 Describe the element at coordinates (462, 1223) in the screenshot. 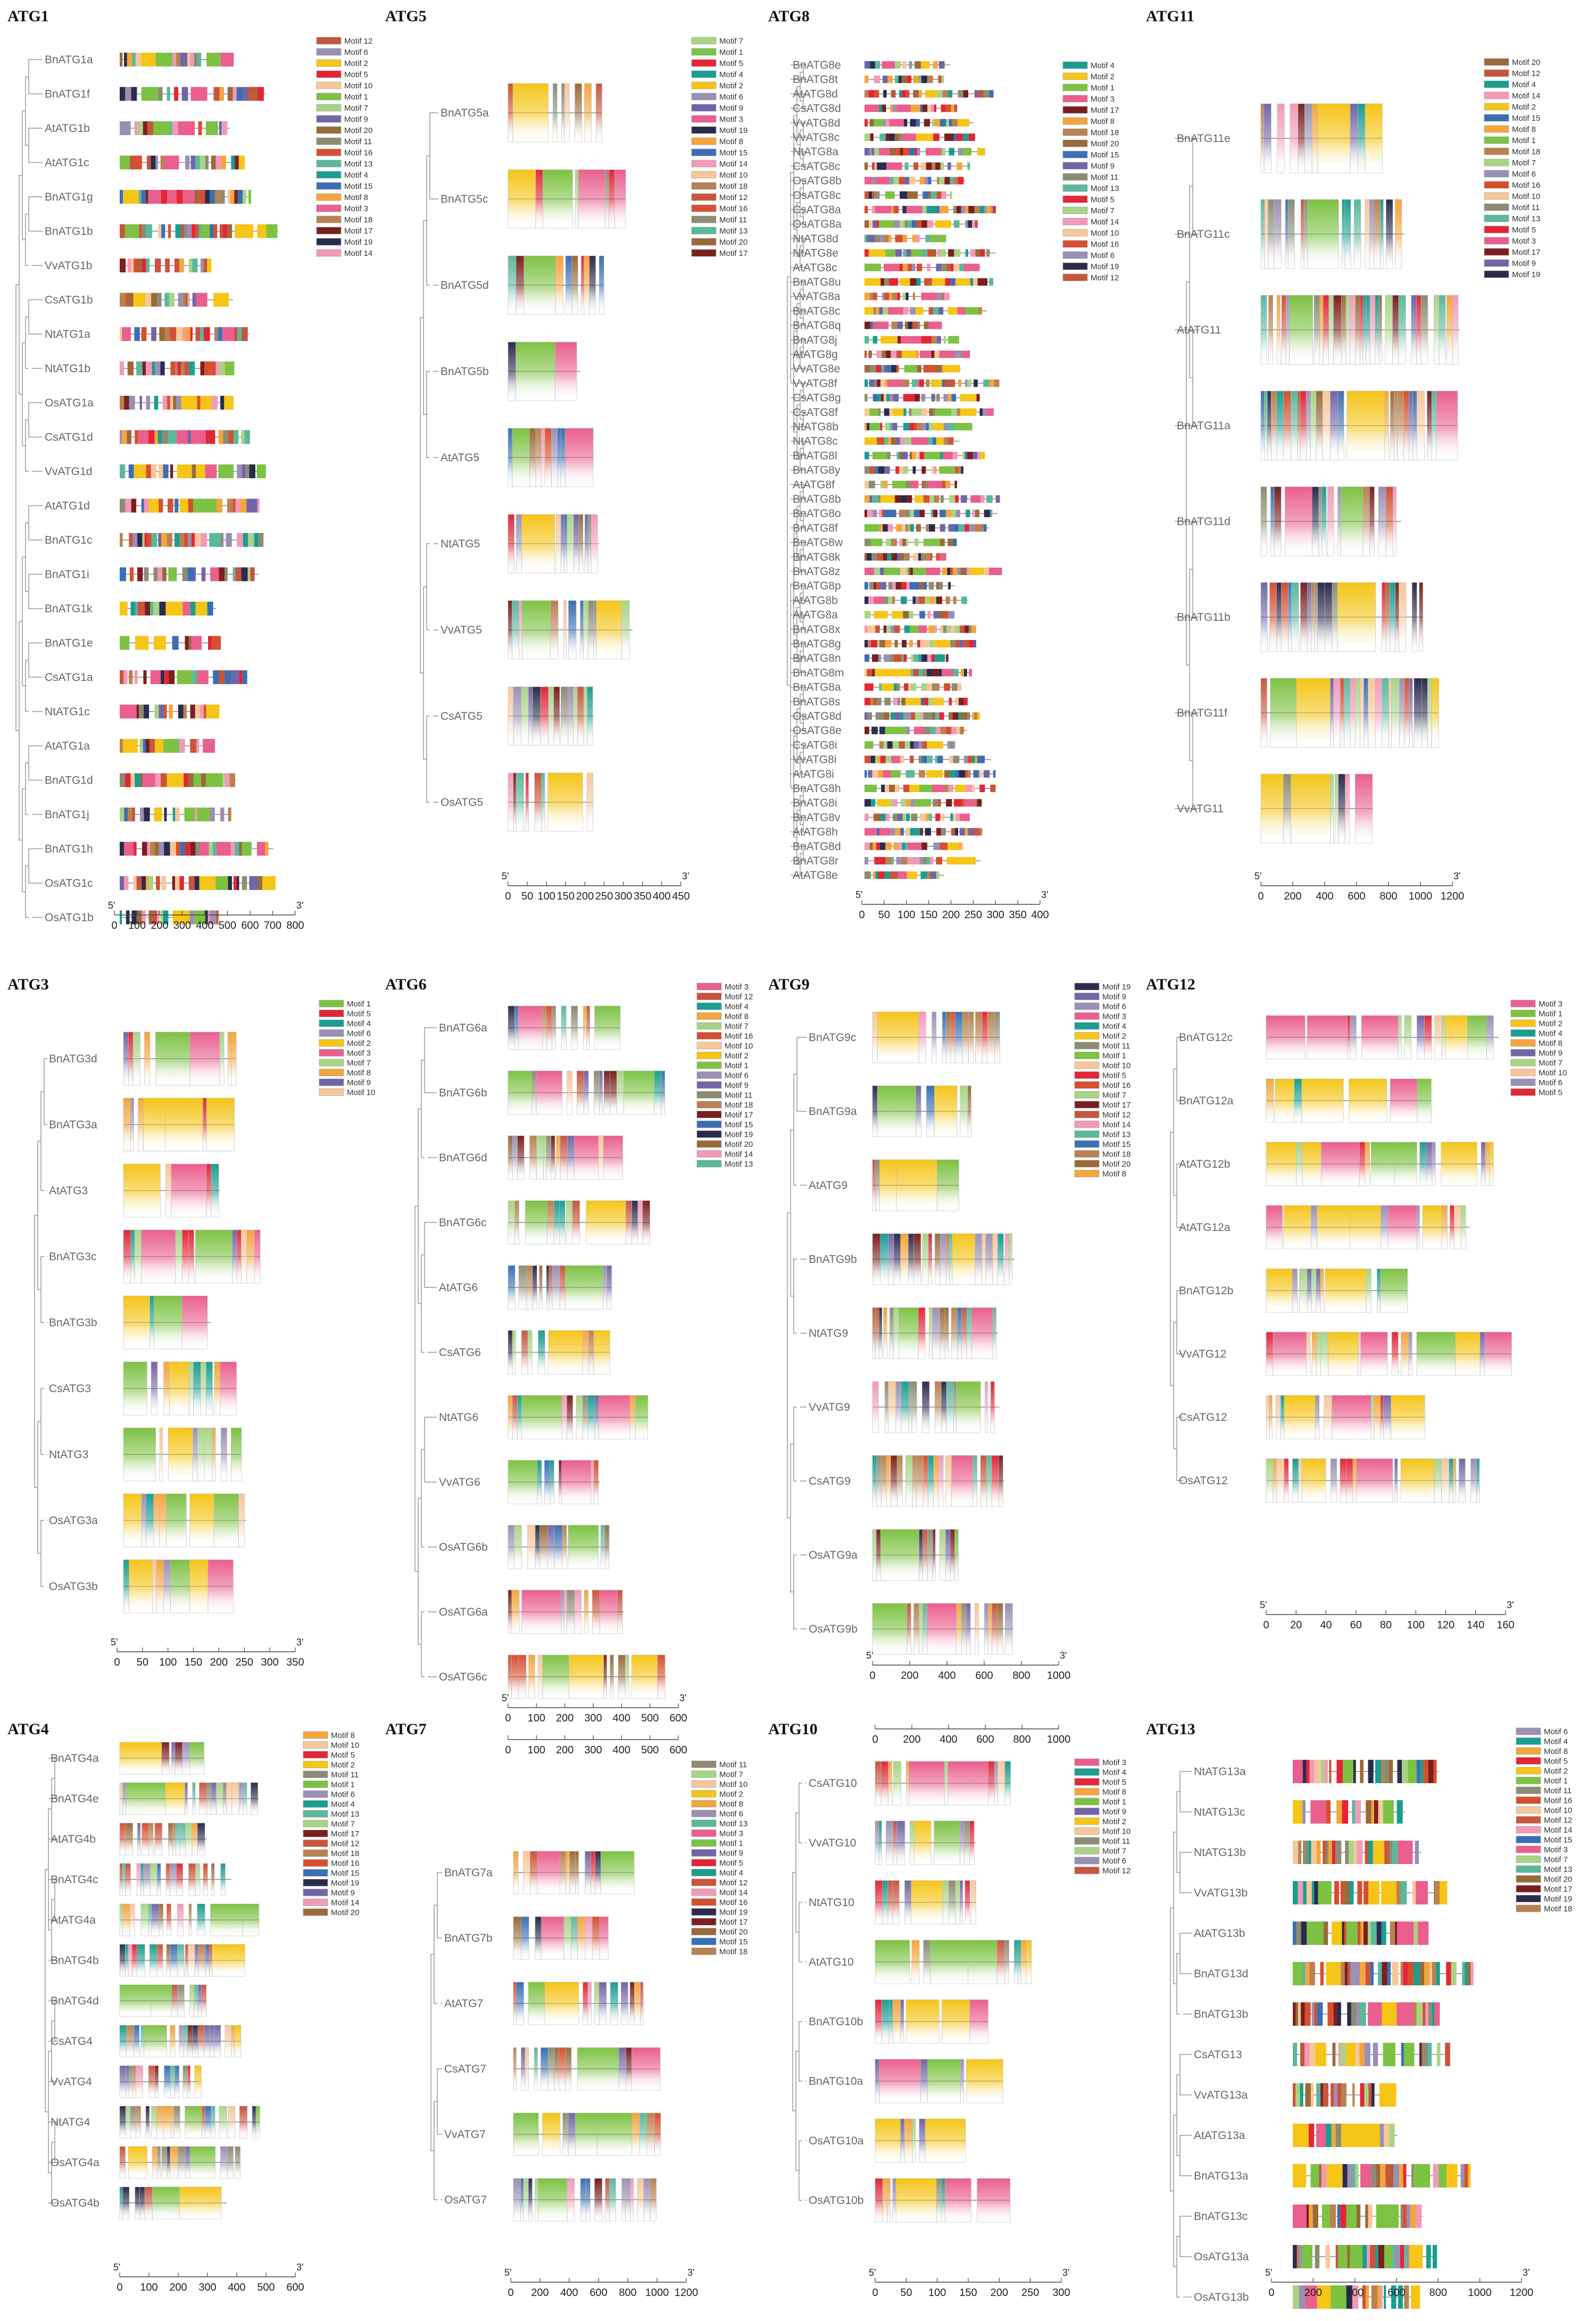

I see `gene-label: BnATG6c` at that location.